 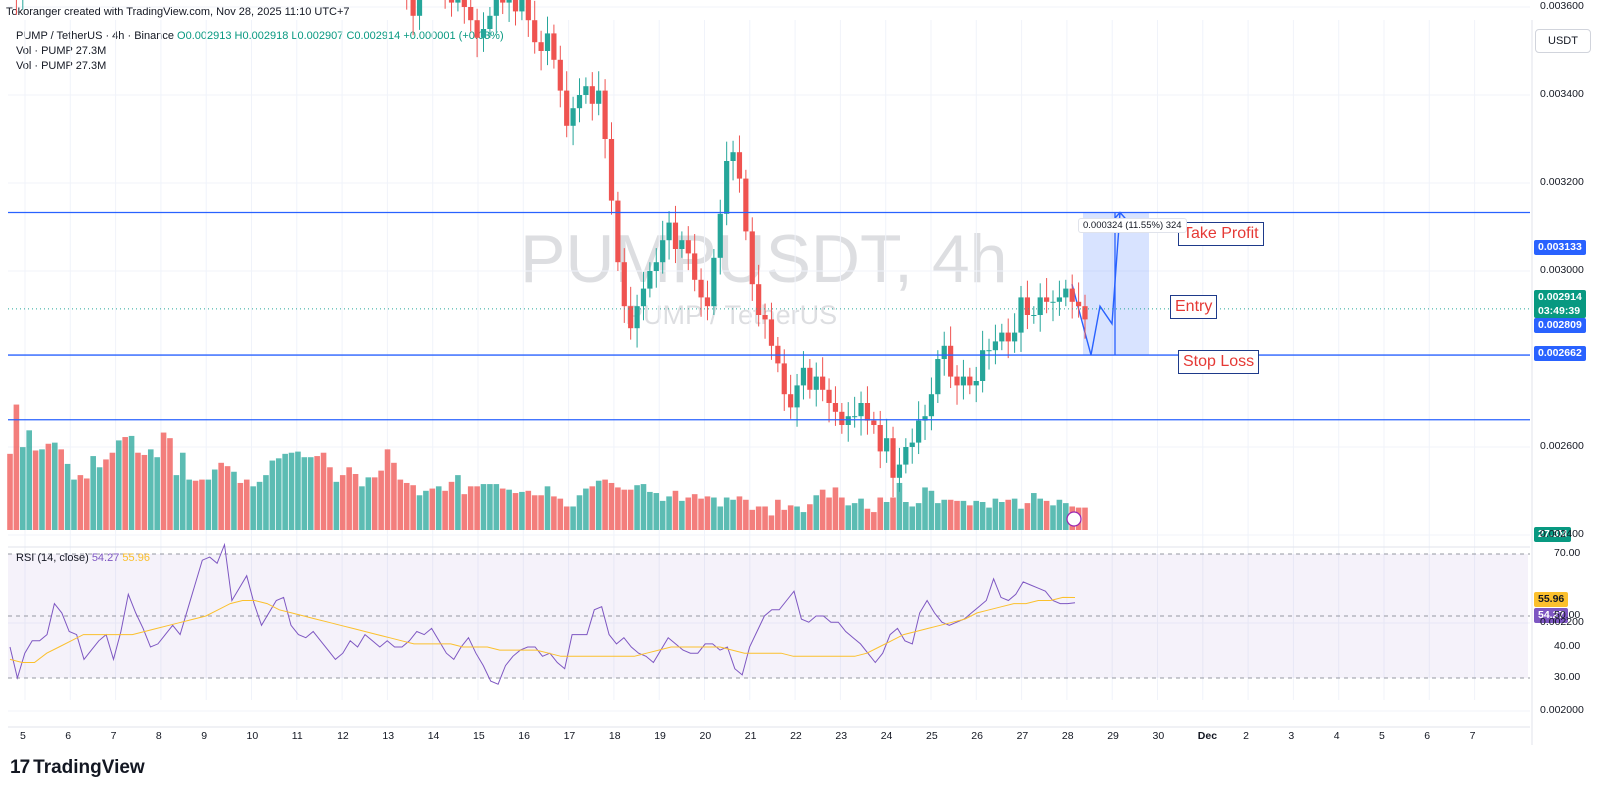 I want to click on currency-selector: USDT, so click(x=1563, y=41).